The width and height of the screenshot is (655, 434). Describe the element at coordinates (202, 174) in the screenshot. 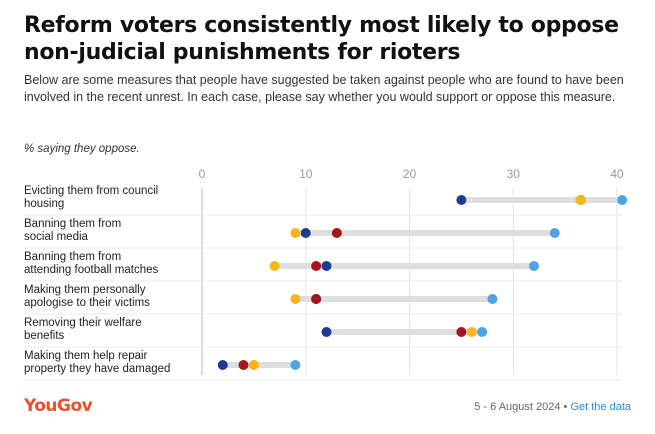

I see `tick-label: 0` at that location.